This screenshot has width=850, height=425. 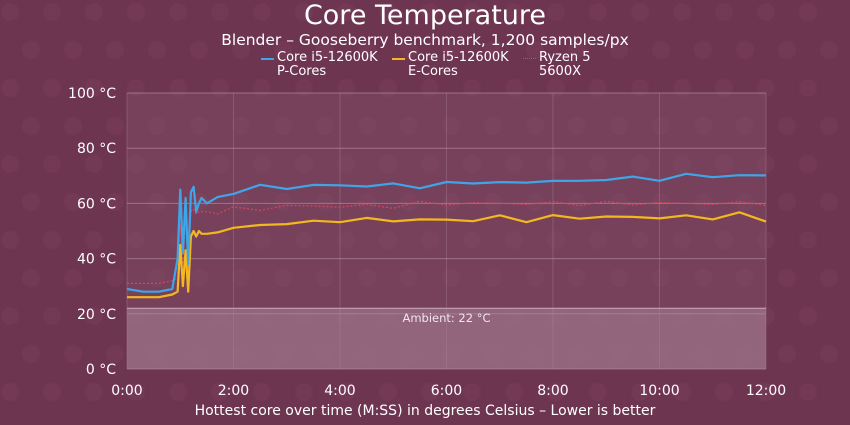 I want to click on chart-title: Core Temperature, so click(x=425, y=15).